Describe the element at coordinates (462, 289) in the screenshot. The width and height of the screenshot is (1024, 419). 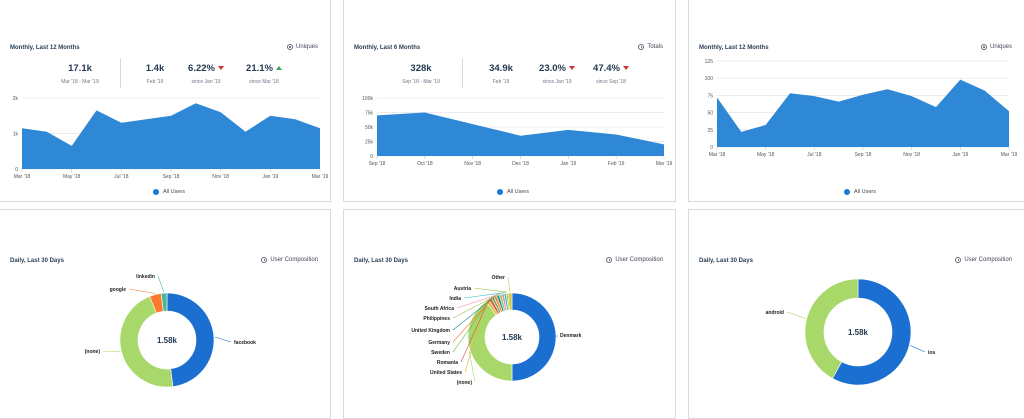
I see `slice-label: Austria` at that location.